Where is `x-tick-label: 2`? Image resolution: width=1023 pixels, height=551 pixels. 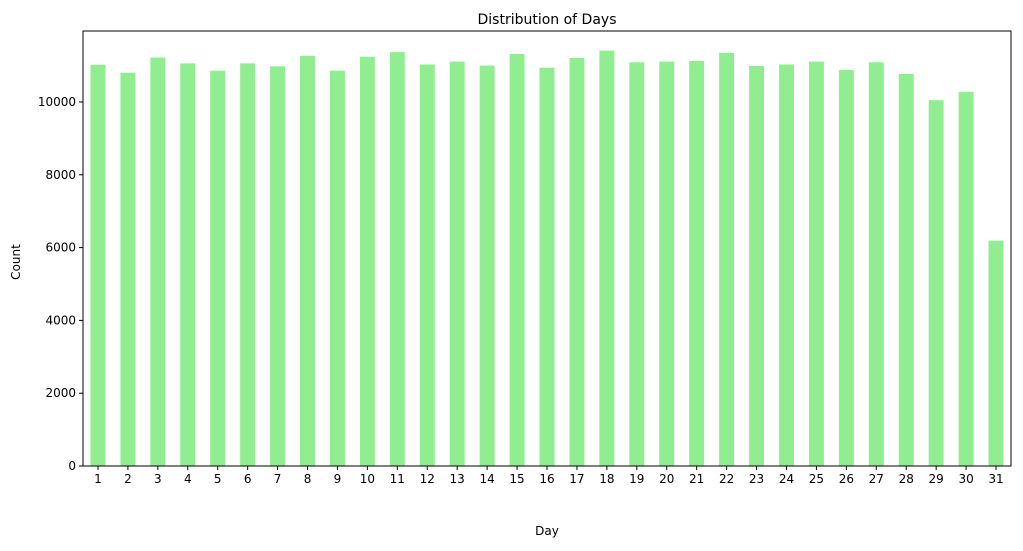
x-tick-label: 2 is located at coordinates (128, 479).